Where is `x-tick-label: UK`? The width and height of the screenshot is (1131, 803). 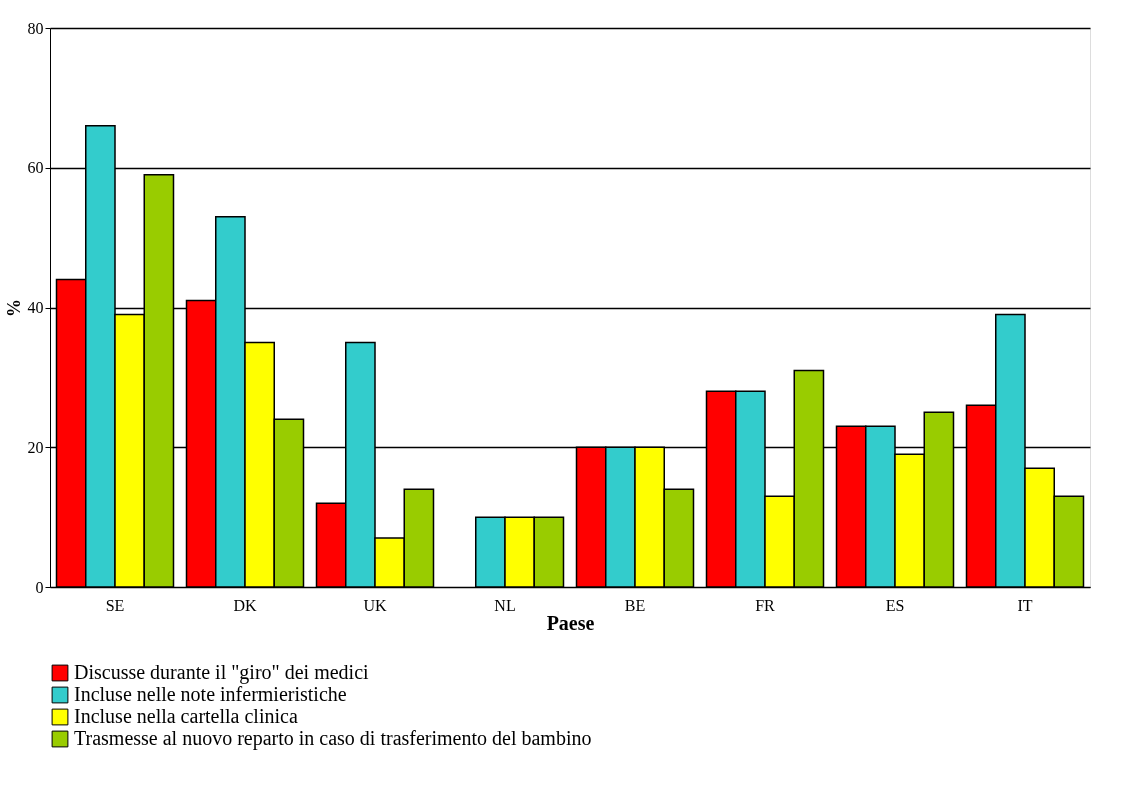
x-tick-label: UK is located at coordinates (375, 605).